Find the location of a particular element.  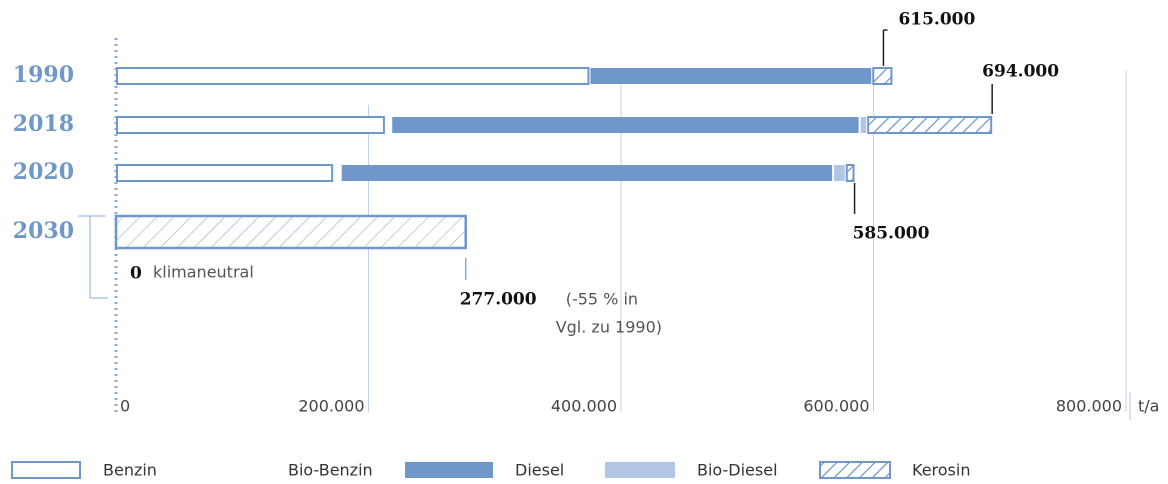

category-label: 2020 is located at coordinates (43, 172).